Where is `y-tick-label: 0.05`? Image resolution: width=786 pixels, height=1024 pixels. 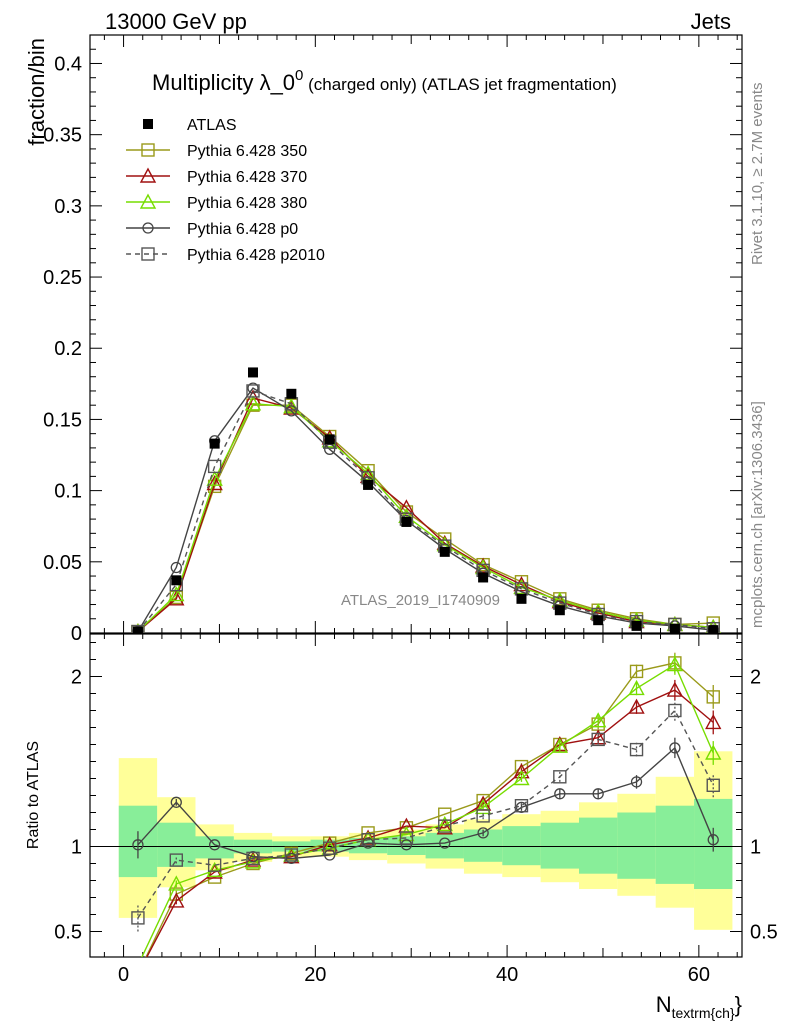 y-tick-label: 0.05 is located at coordinates (62, 563).